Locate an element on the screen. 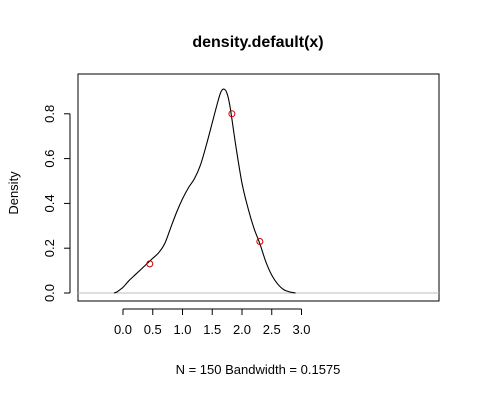 This screenshot has width=480, height=400. y-tick-label: 0.0 is located at coordinates (49, 293).